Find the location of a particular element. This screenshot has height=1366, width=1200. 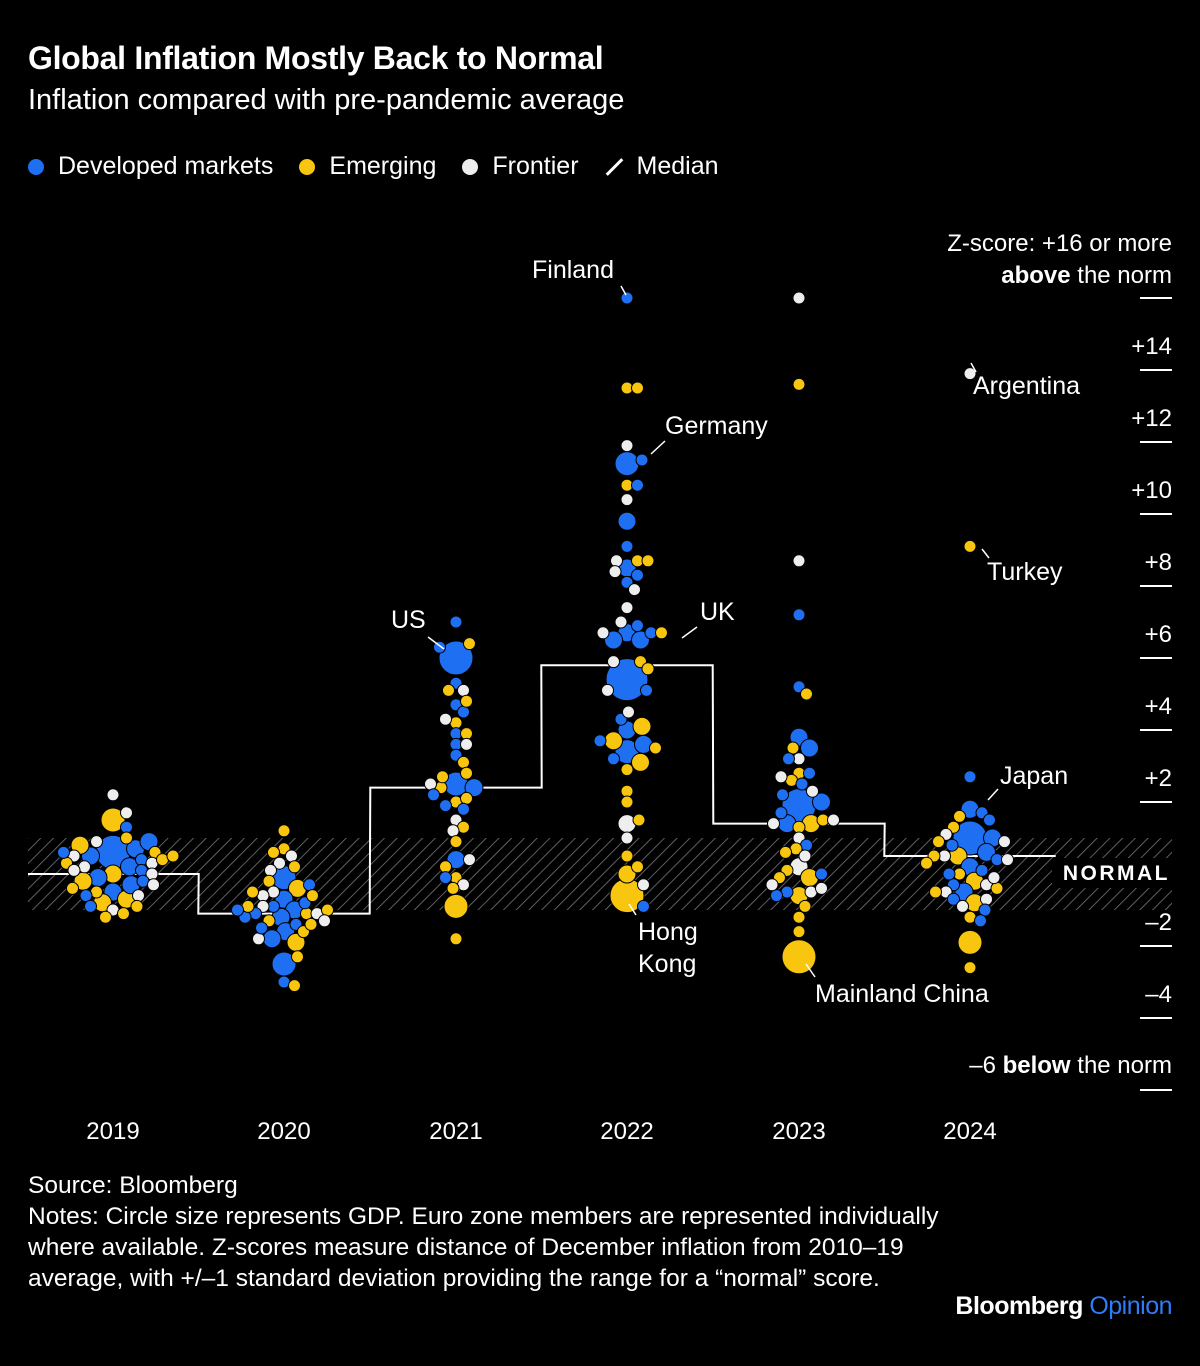

year-label: 2023 is located at coordinates (798, 1131).